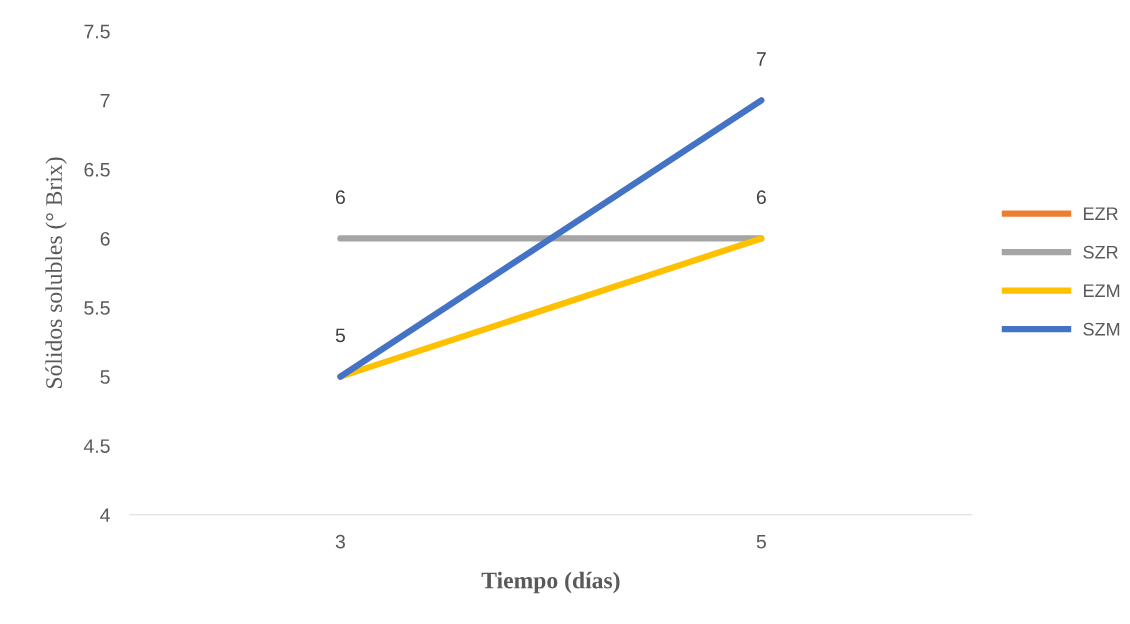 This screenshot has height=624, width=1130. Describe the element at coordinates (97, 308) in the screenshot. I see `y-tick-label: 5.5` at that location.